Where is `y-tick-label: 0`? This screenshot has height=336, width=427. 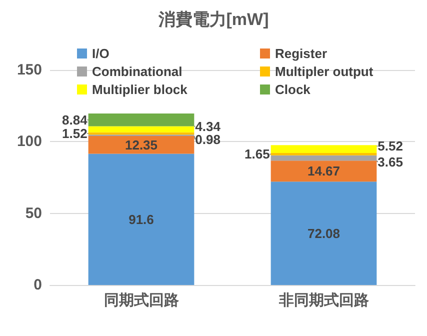 y-tick-label: 0 is located at coordinates (38, 285).